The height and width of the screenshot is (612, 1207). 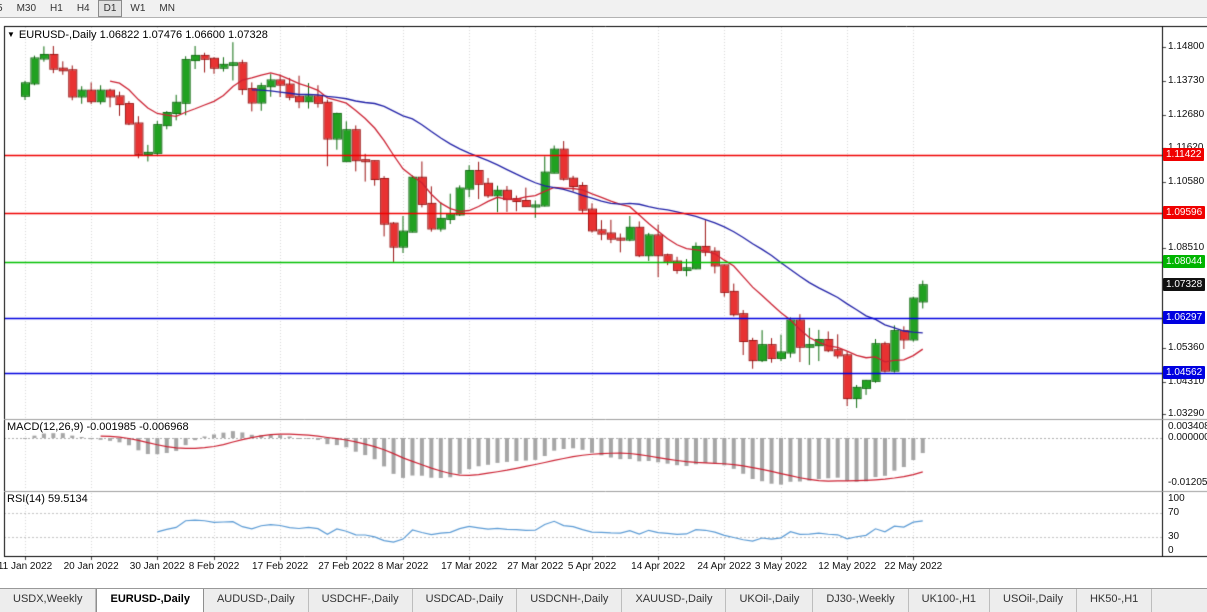 I want to click on date-axis-label: 30 Jan 2022, so click(x=157, y=566).